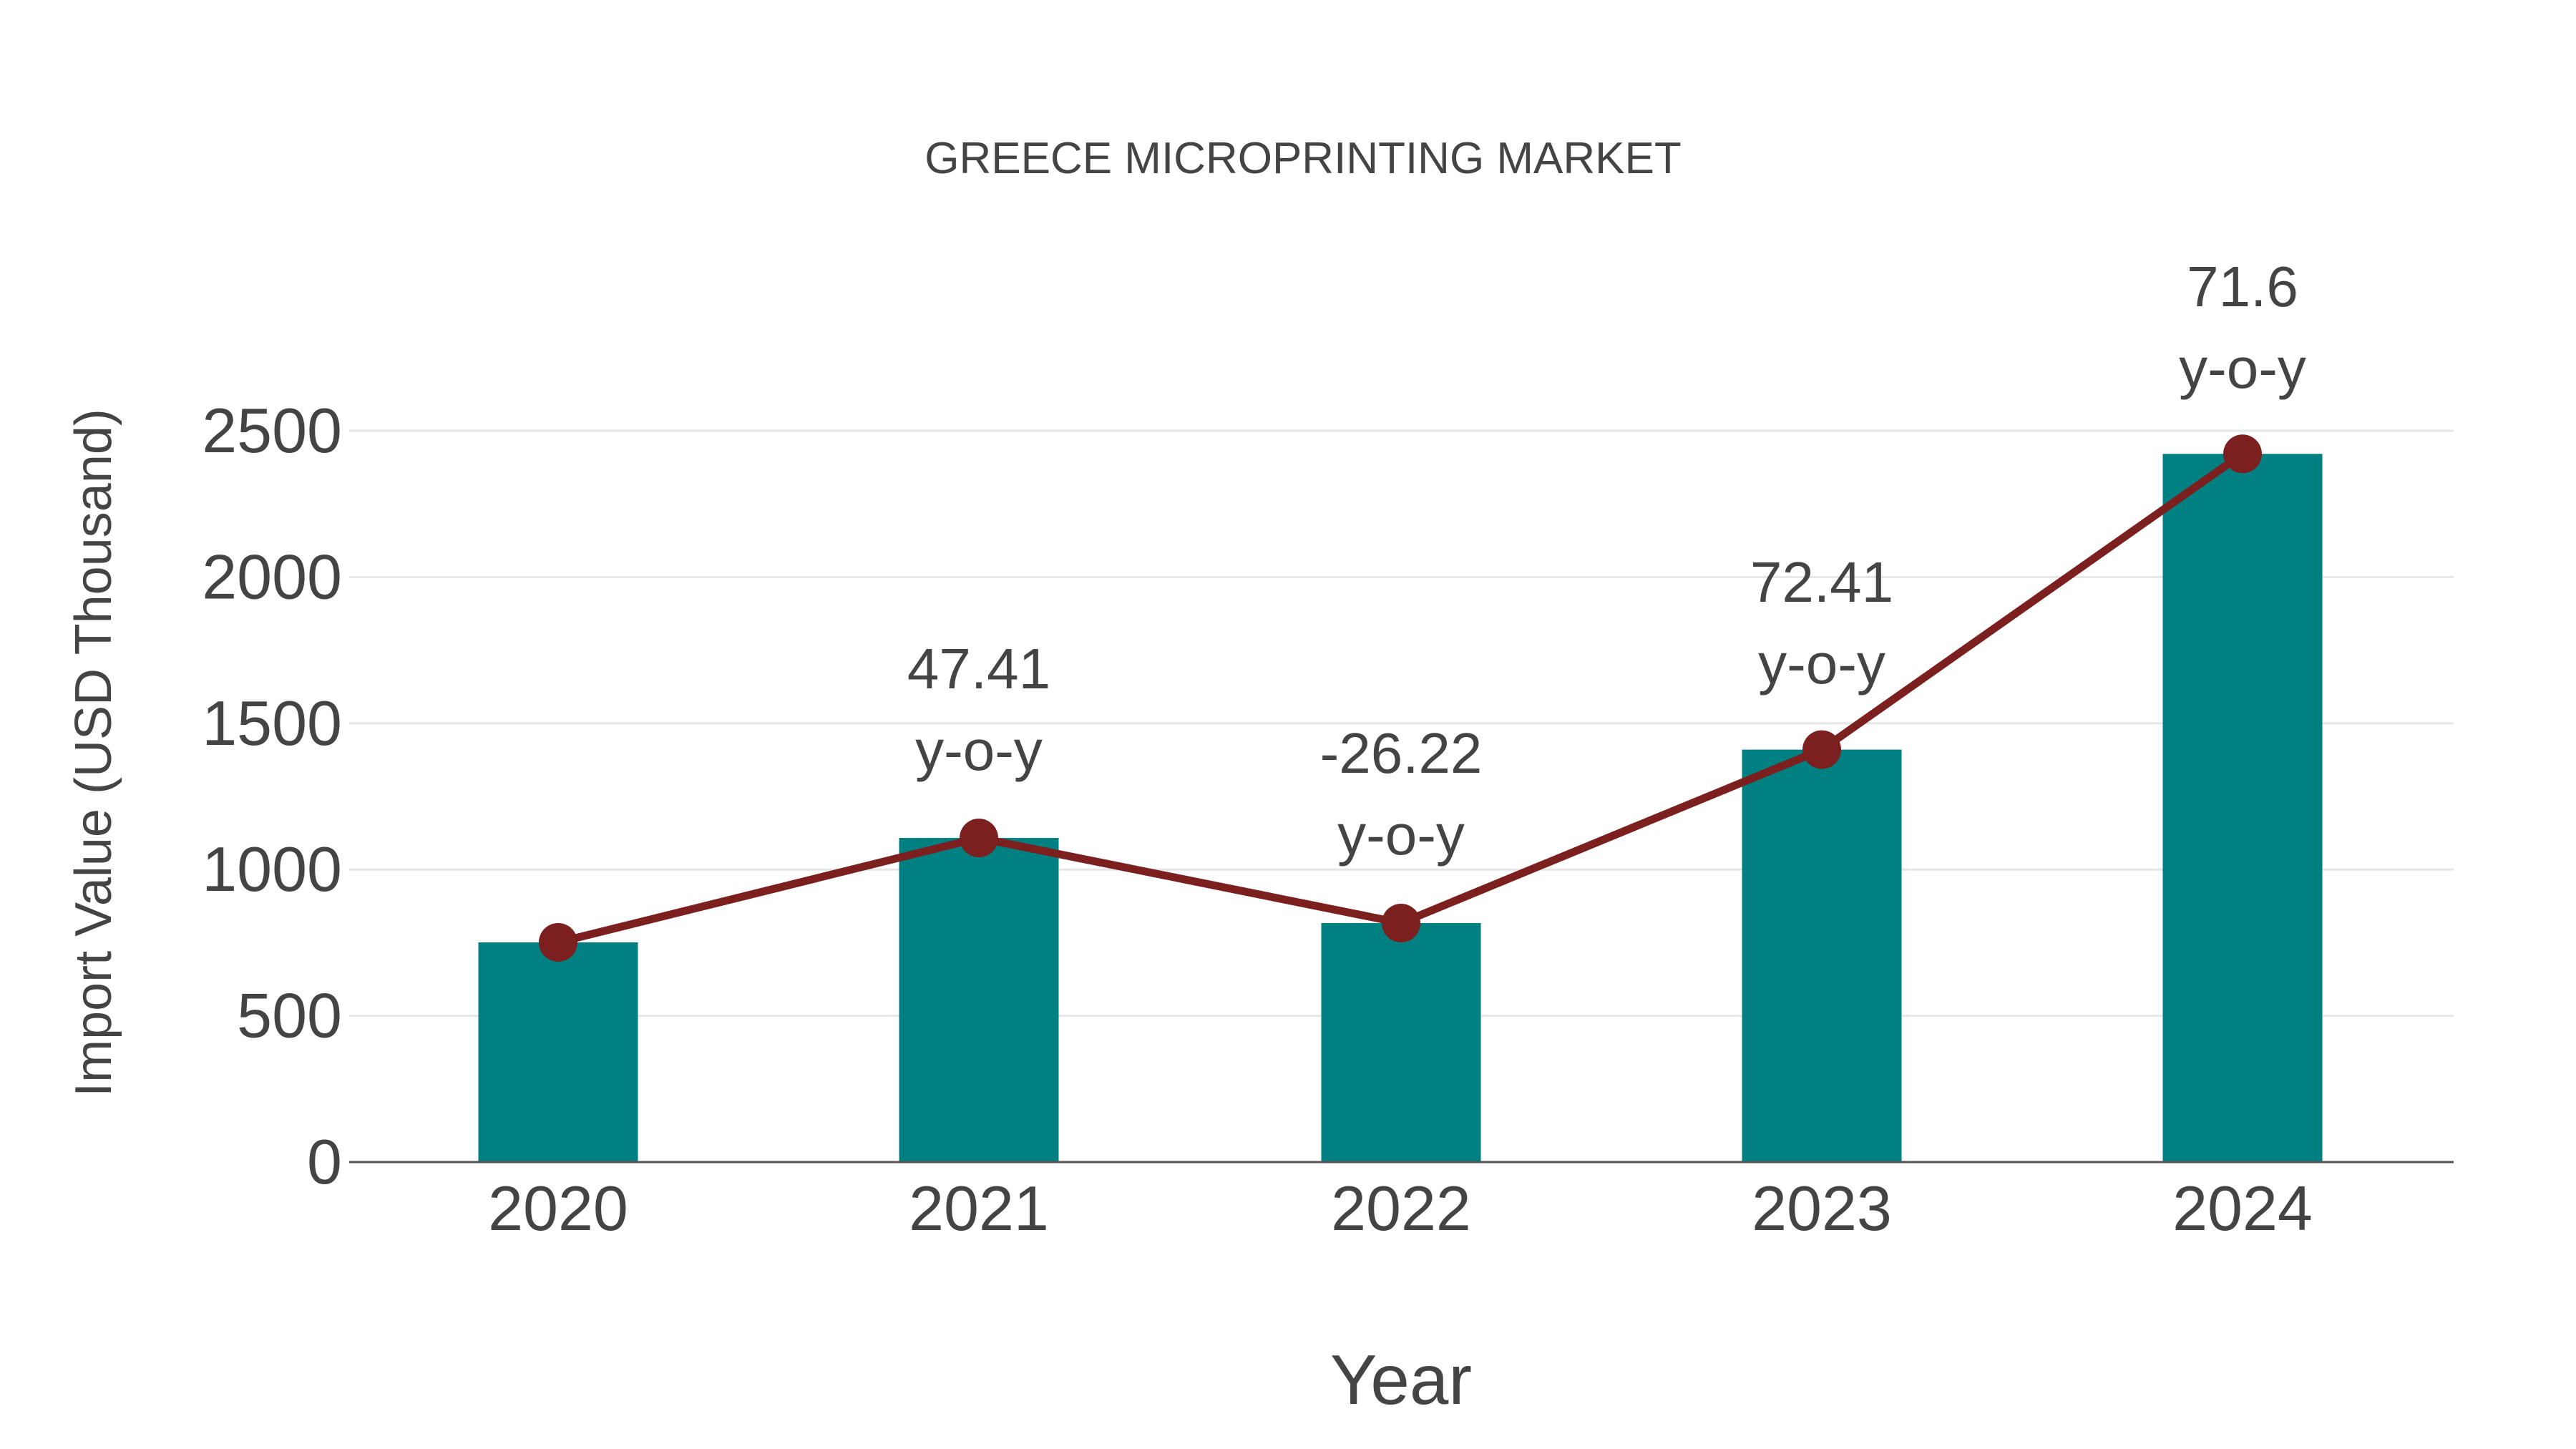 This screenshot has height=1449, width=2576. What do you see at coordinates (272, 723) in the screenshot?
I see `y-tick-label: 1500` at bounding box center [272, 723].